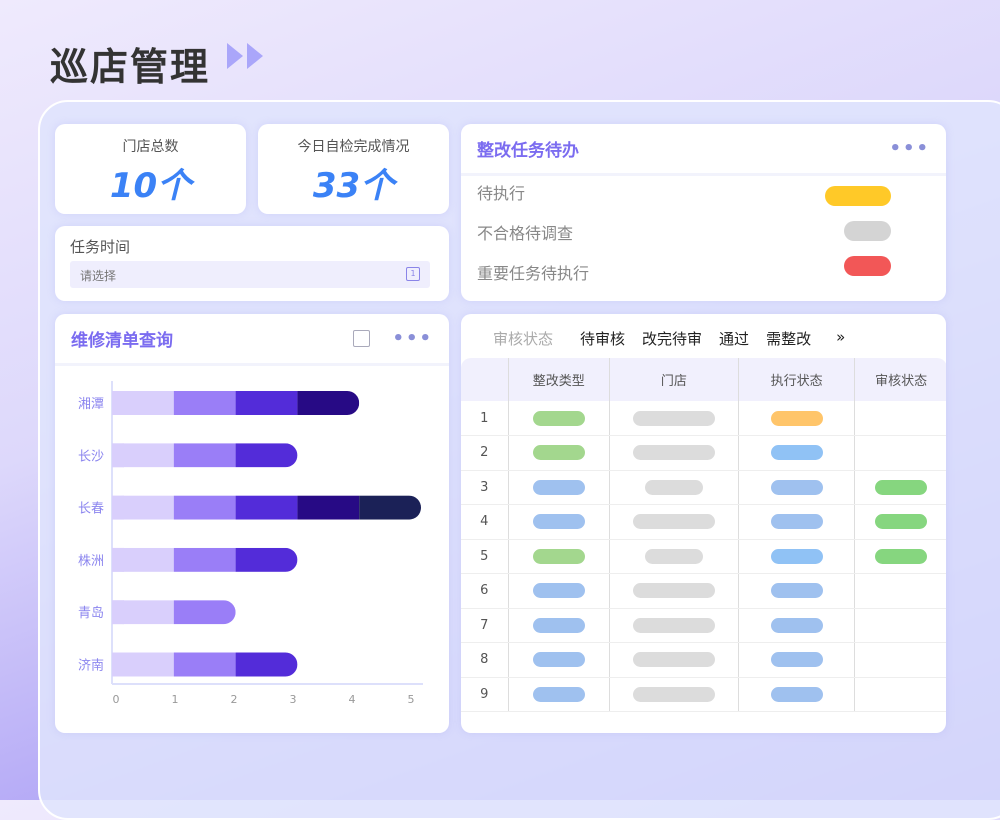 The width and height of the screenshot is (1000, 820). Describe the element at coordinates (789, 339) in the screenshot. I see `tab-needs-fix: 需整改` at that location.